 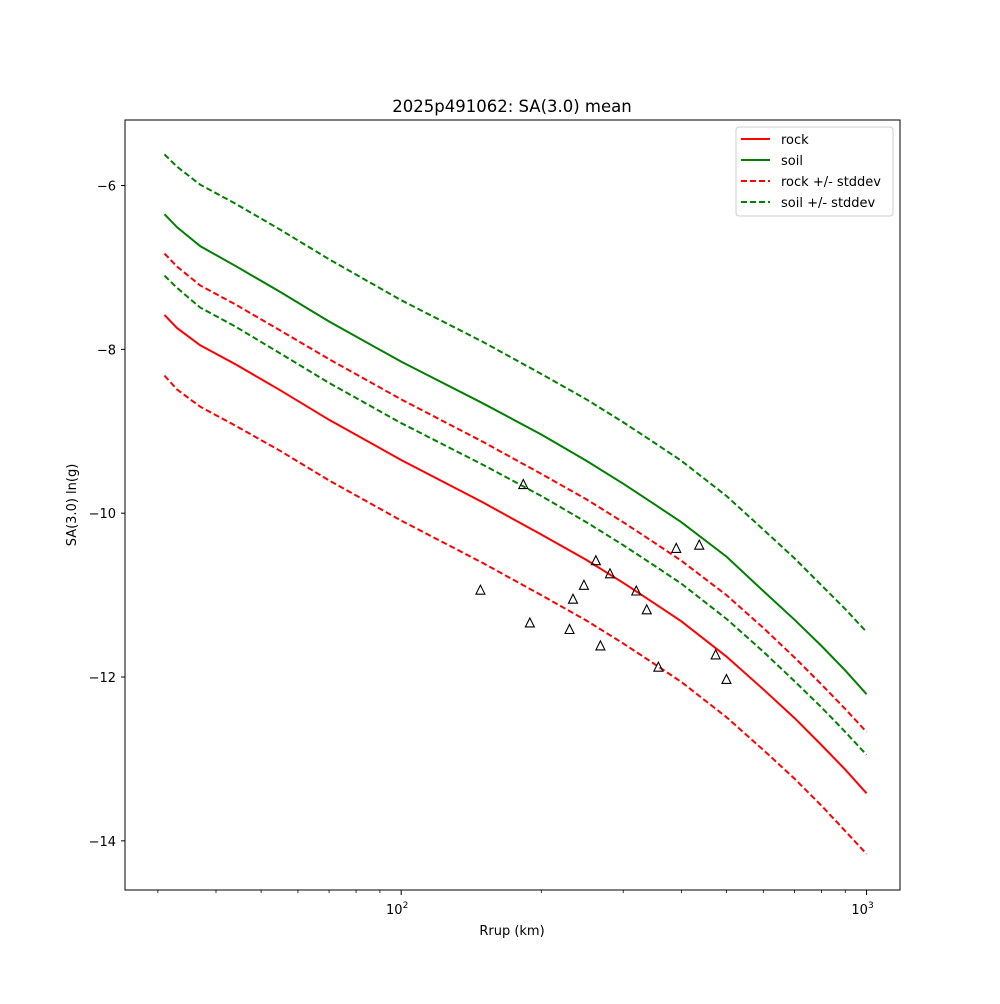 I want to click on y-tick-label: −14, so click(x=102, y=842).